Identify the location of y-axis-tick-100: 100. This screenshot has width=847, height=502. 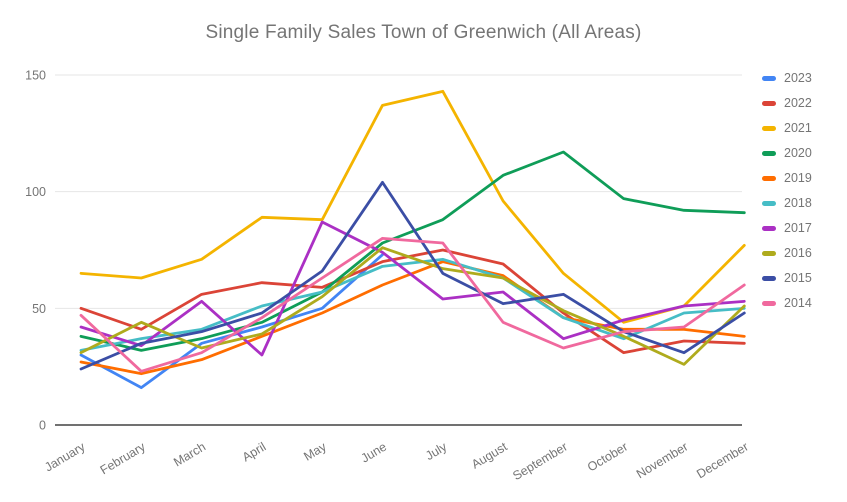
(35, 192).